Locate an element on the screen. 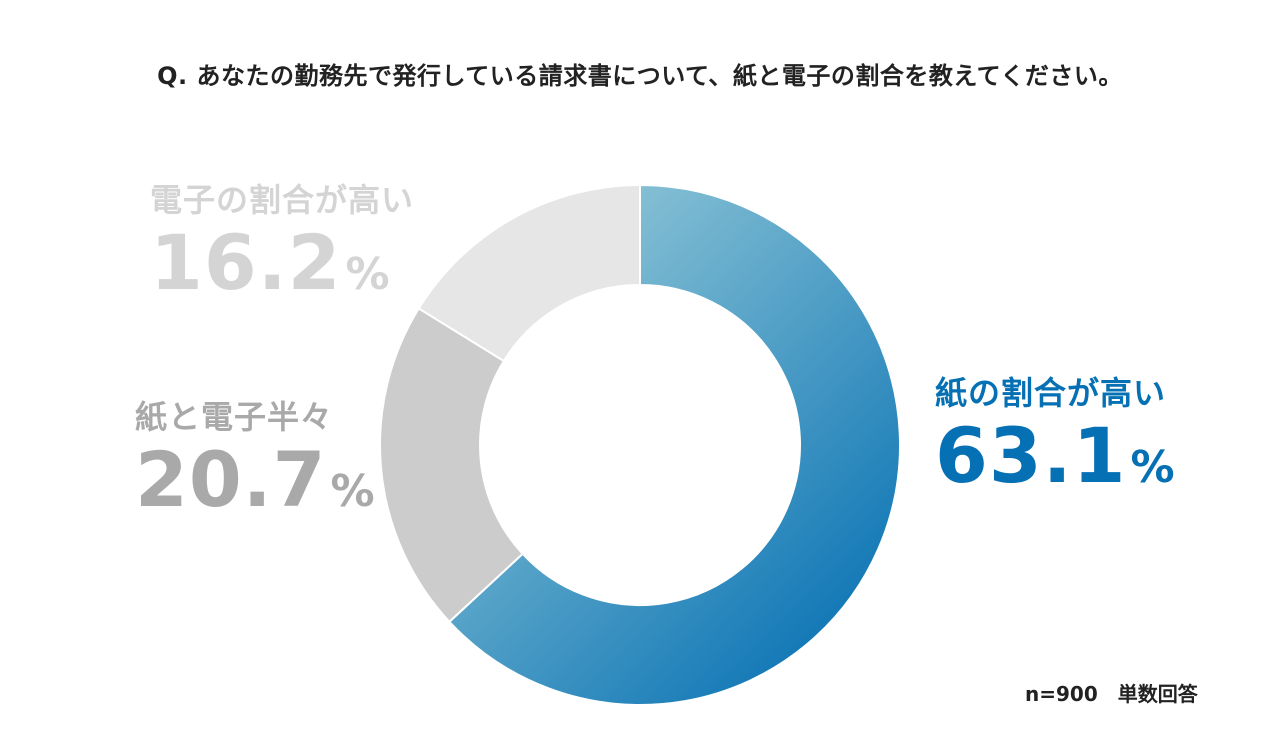  slice-name-half: 紙と電子半々 is located at coordinates (234, 417).